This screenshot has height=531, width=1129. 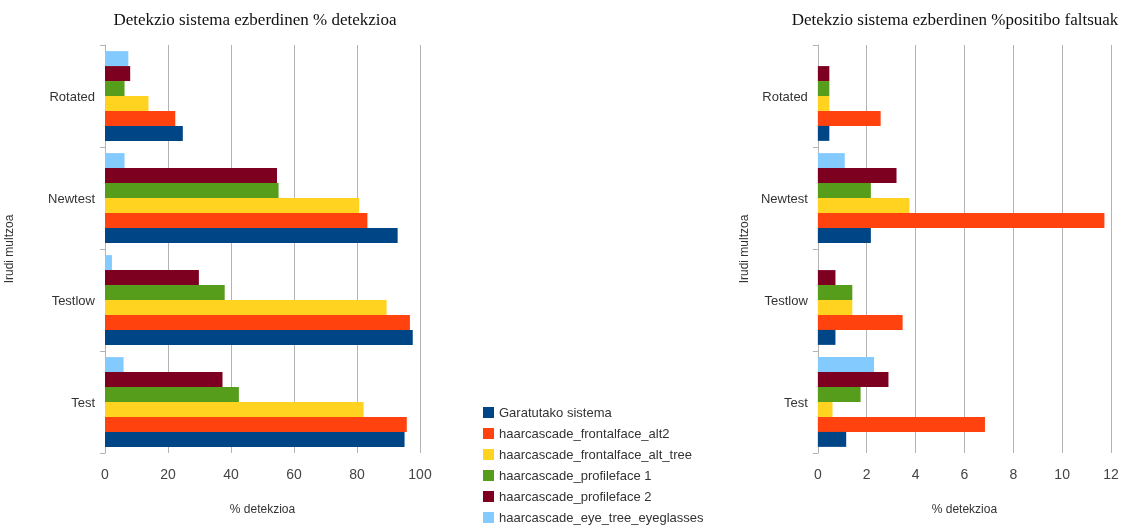 I want to click on legend-label: haarcascade_frontalface_alt_tree, so click(x=595, y=454).